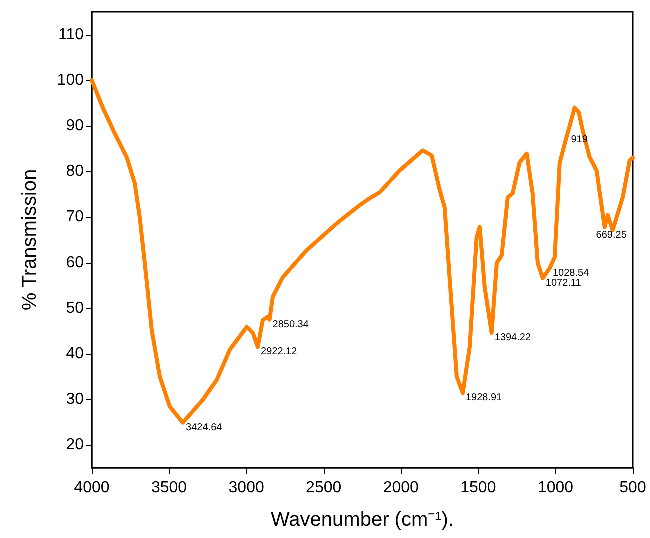 This screenshot has height=538, width=650. Describe the element at coordinates (204, 428) in the screenshot. I see `annotation: 3424.64` at that location.